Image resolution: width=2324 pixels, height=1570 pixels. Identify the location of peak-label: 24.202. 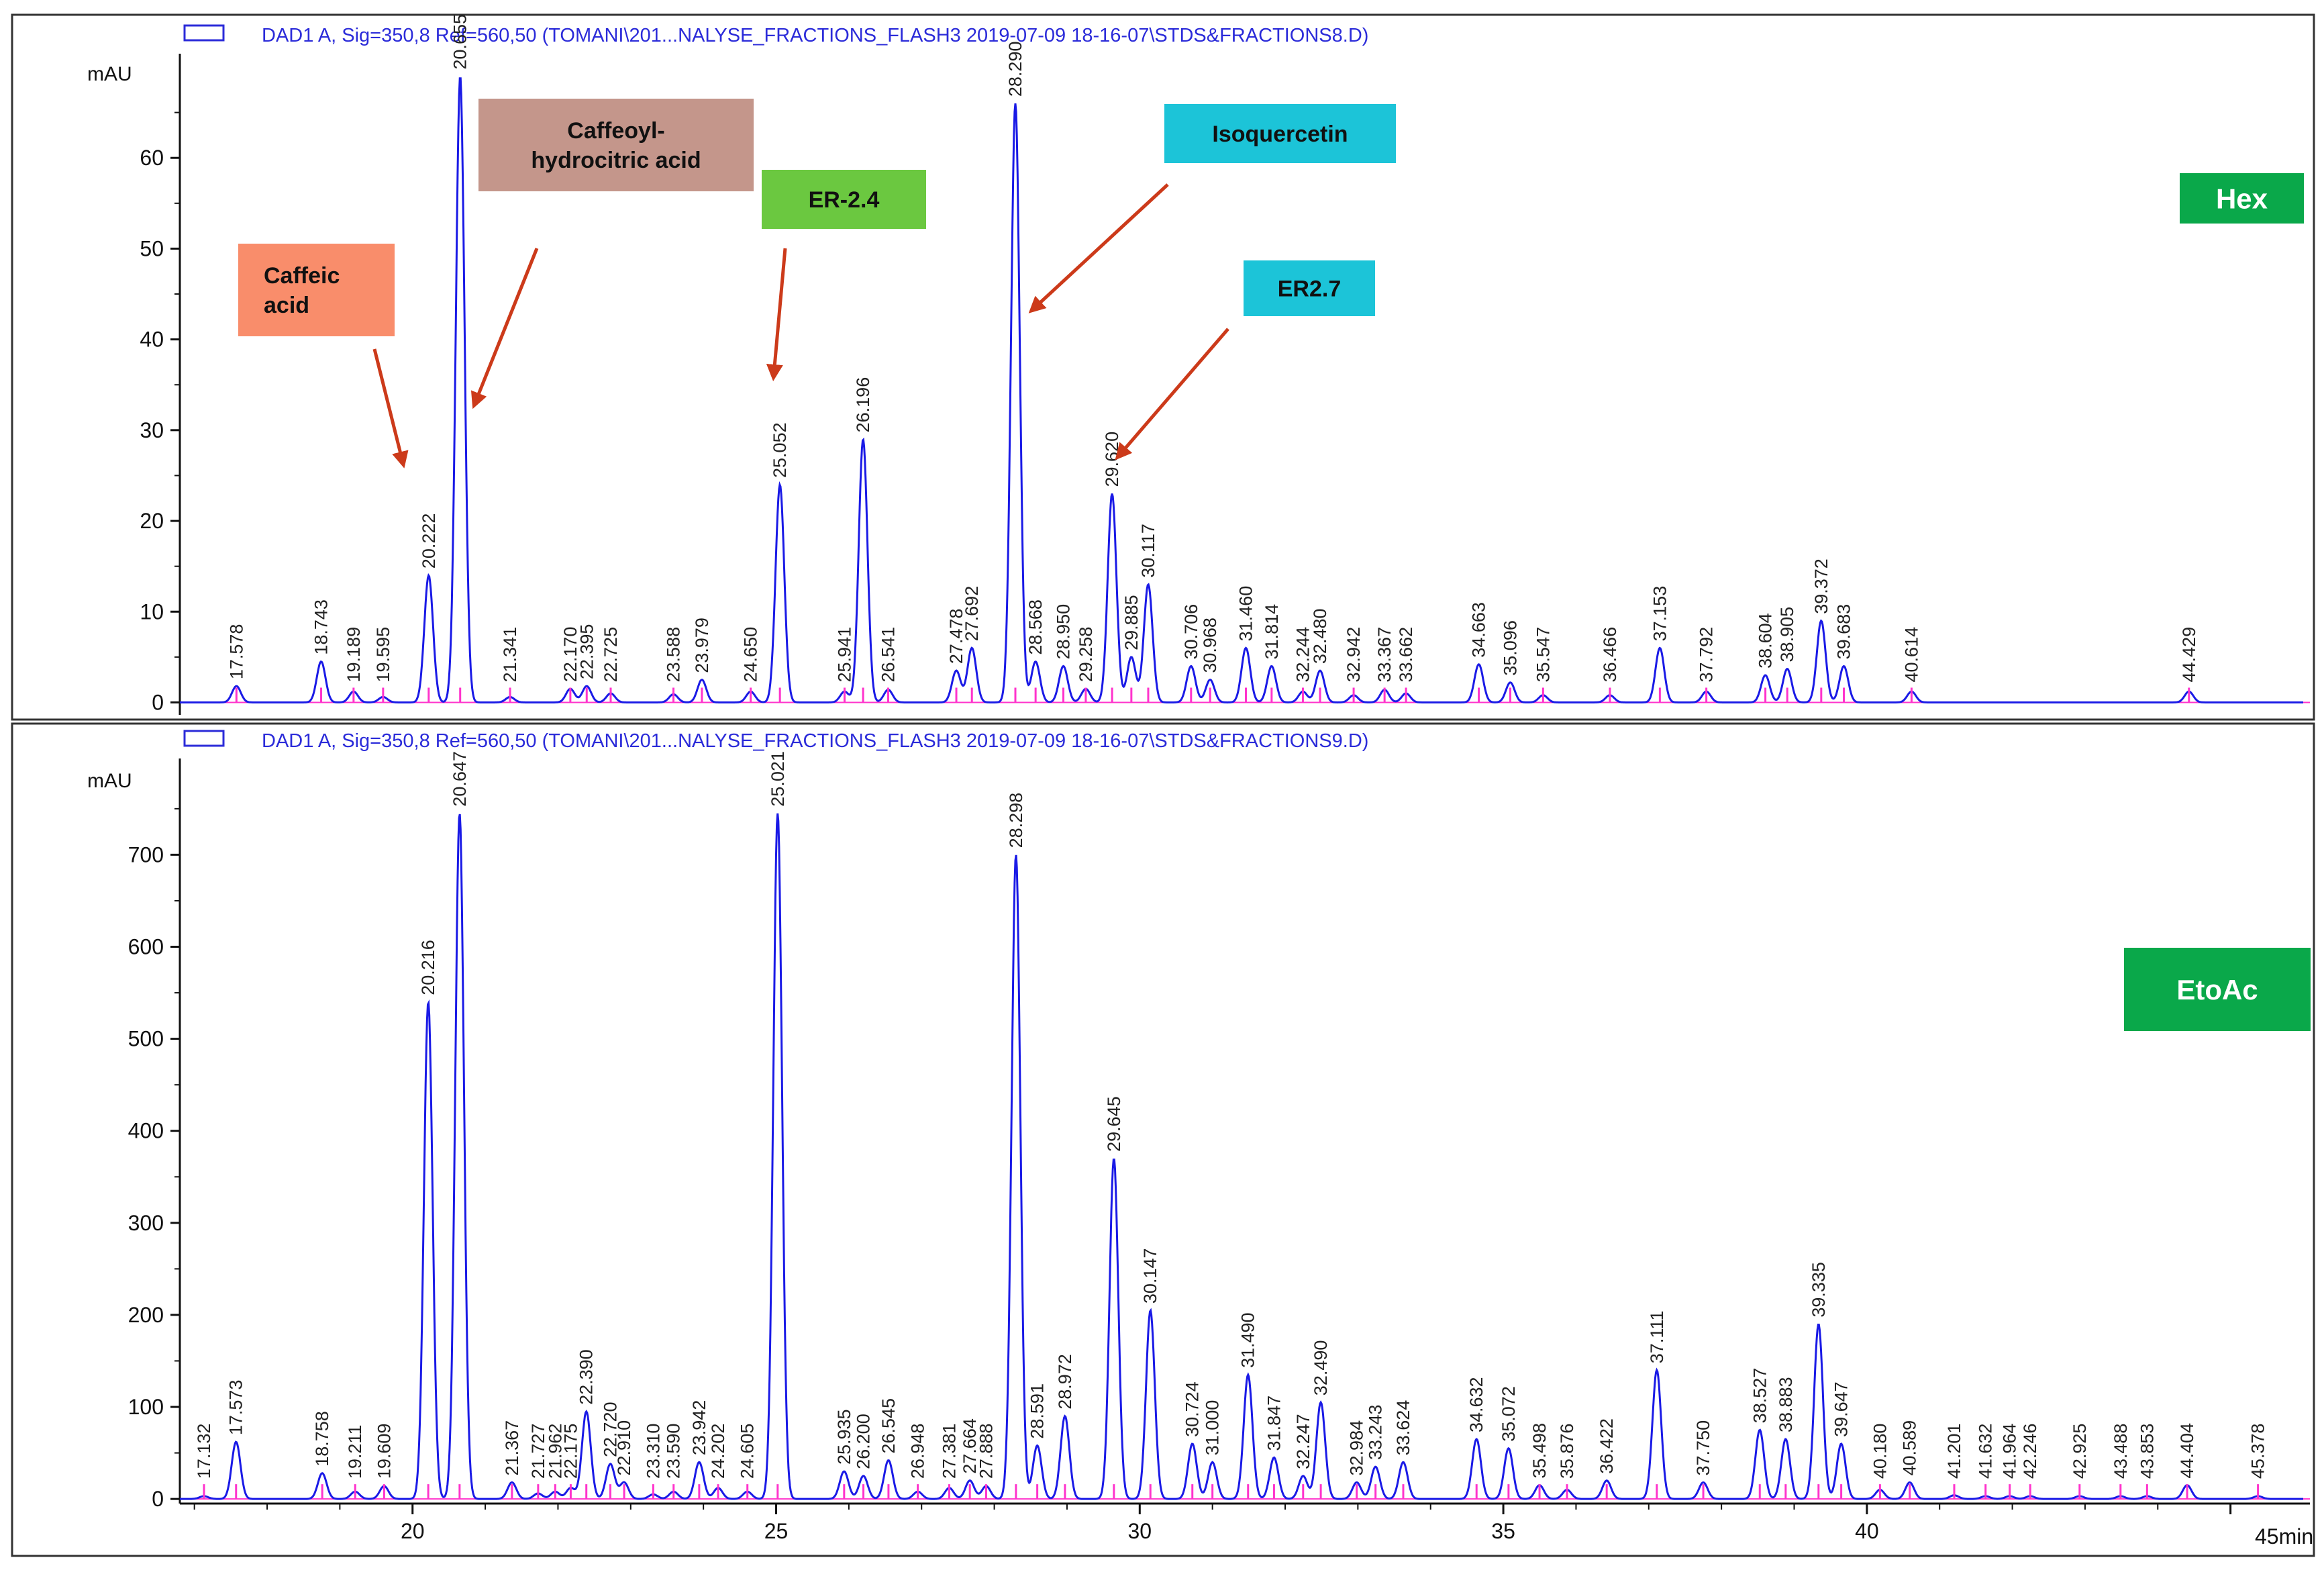
(718, 1451).